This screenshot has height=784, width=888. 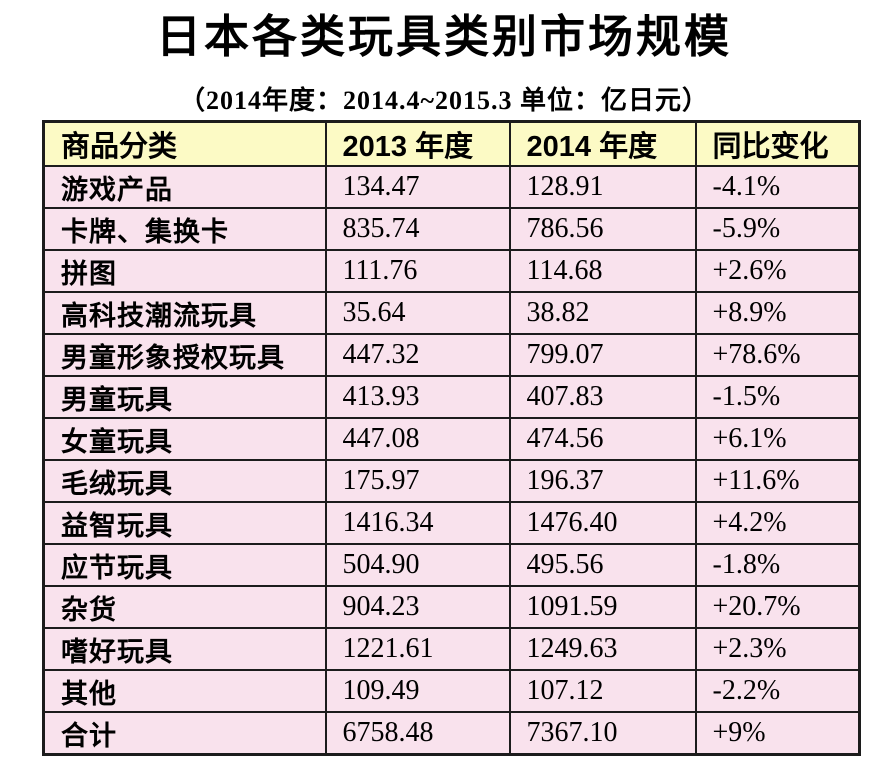 What do you see at coordinates (777, 143) in the screenshot?
I see `header-cell: 同比变化` at bounding box center [777, 143].